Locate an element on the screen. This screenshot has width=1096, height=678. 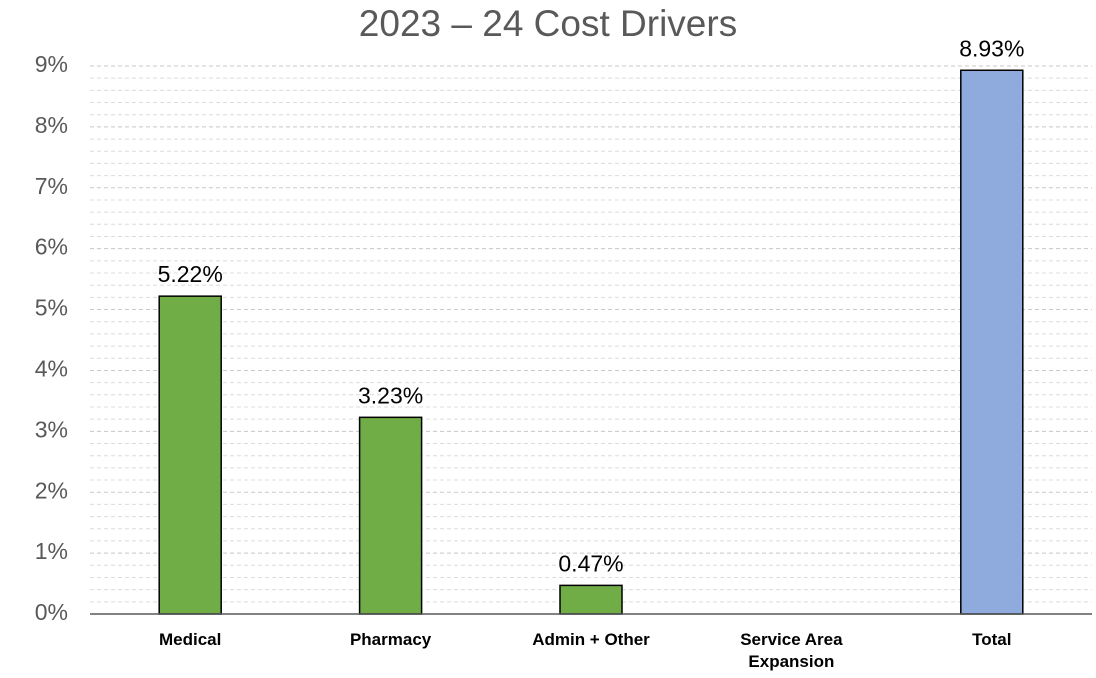
x-tick-label: Admin + Other is located at coordinates (591, 639).